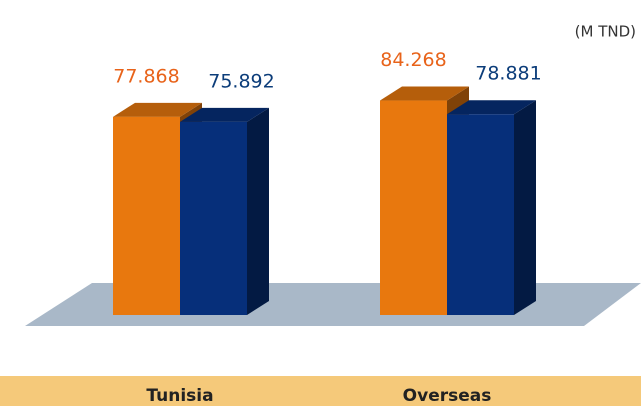  Describe the element at coordinates (605, 32) in the screenshot. I see `unit-label: (M TND)` at that location.